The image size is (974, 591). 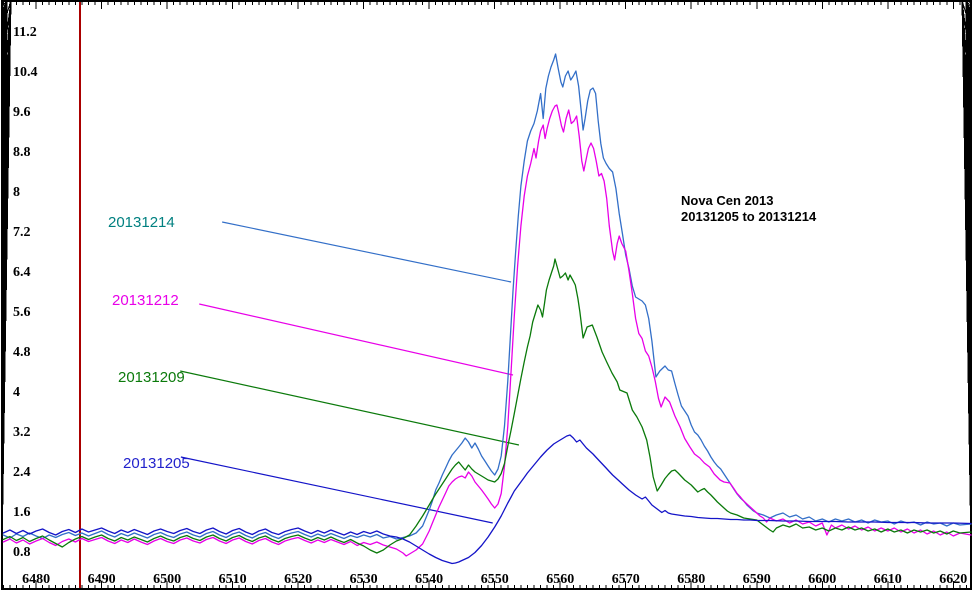 I want to click on series-label-20131212: 20131212, so click(x=145, y=300).